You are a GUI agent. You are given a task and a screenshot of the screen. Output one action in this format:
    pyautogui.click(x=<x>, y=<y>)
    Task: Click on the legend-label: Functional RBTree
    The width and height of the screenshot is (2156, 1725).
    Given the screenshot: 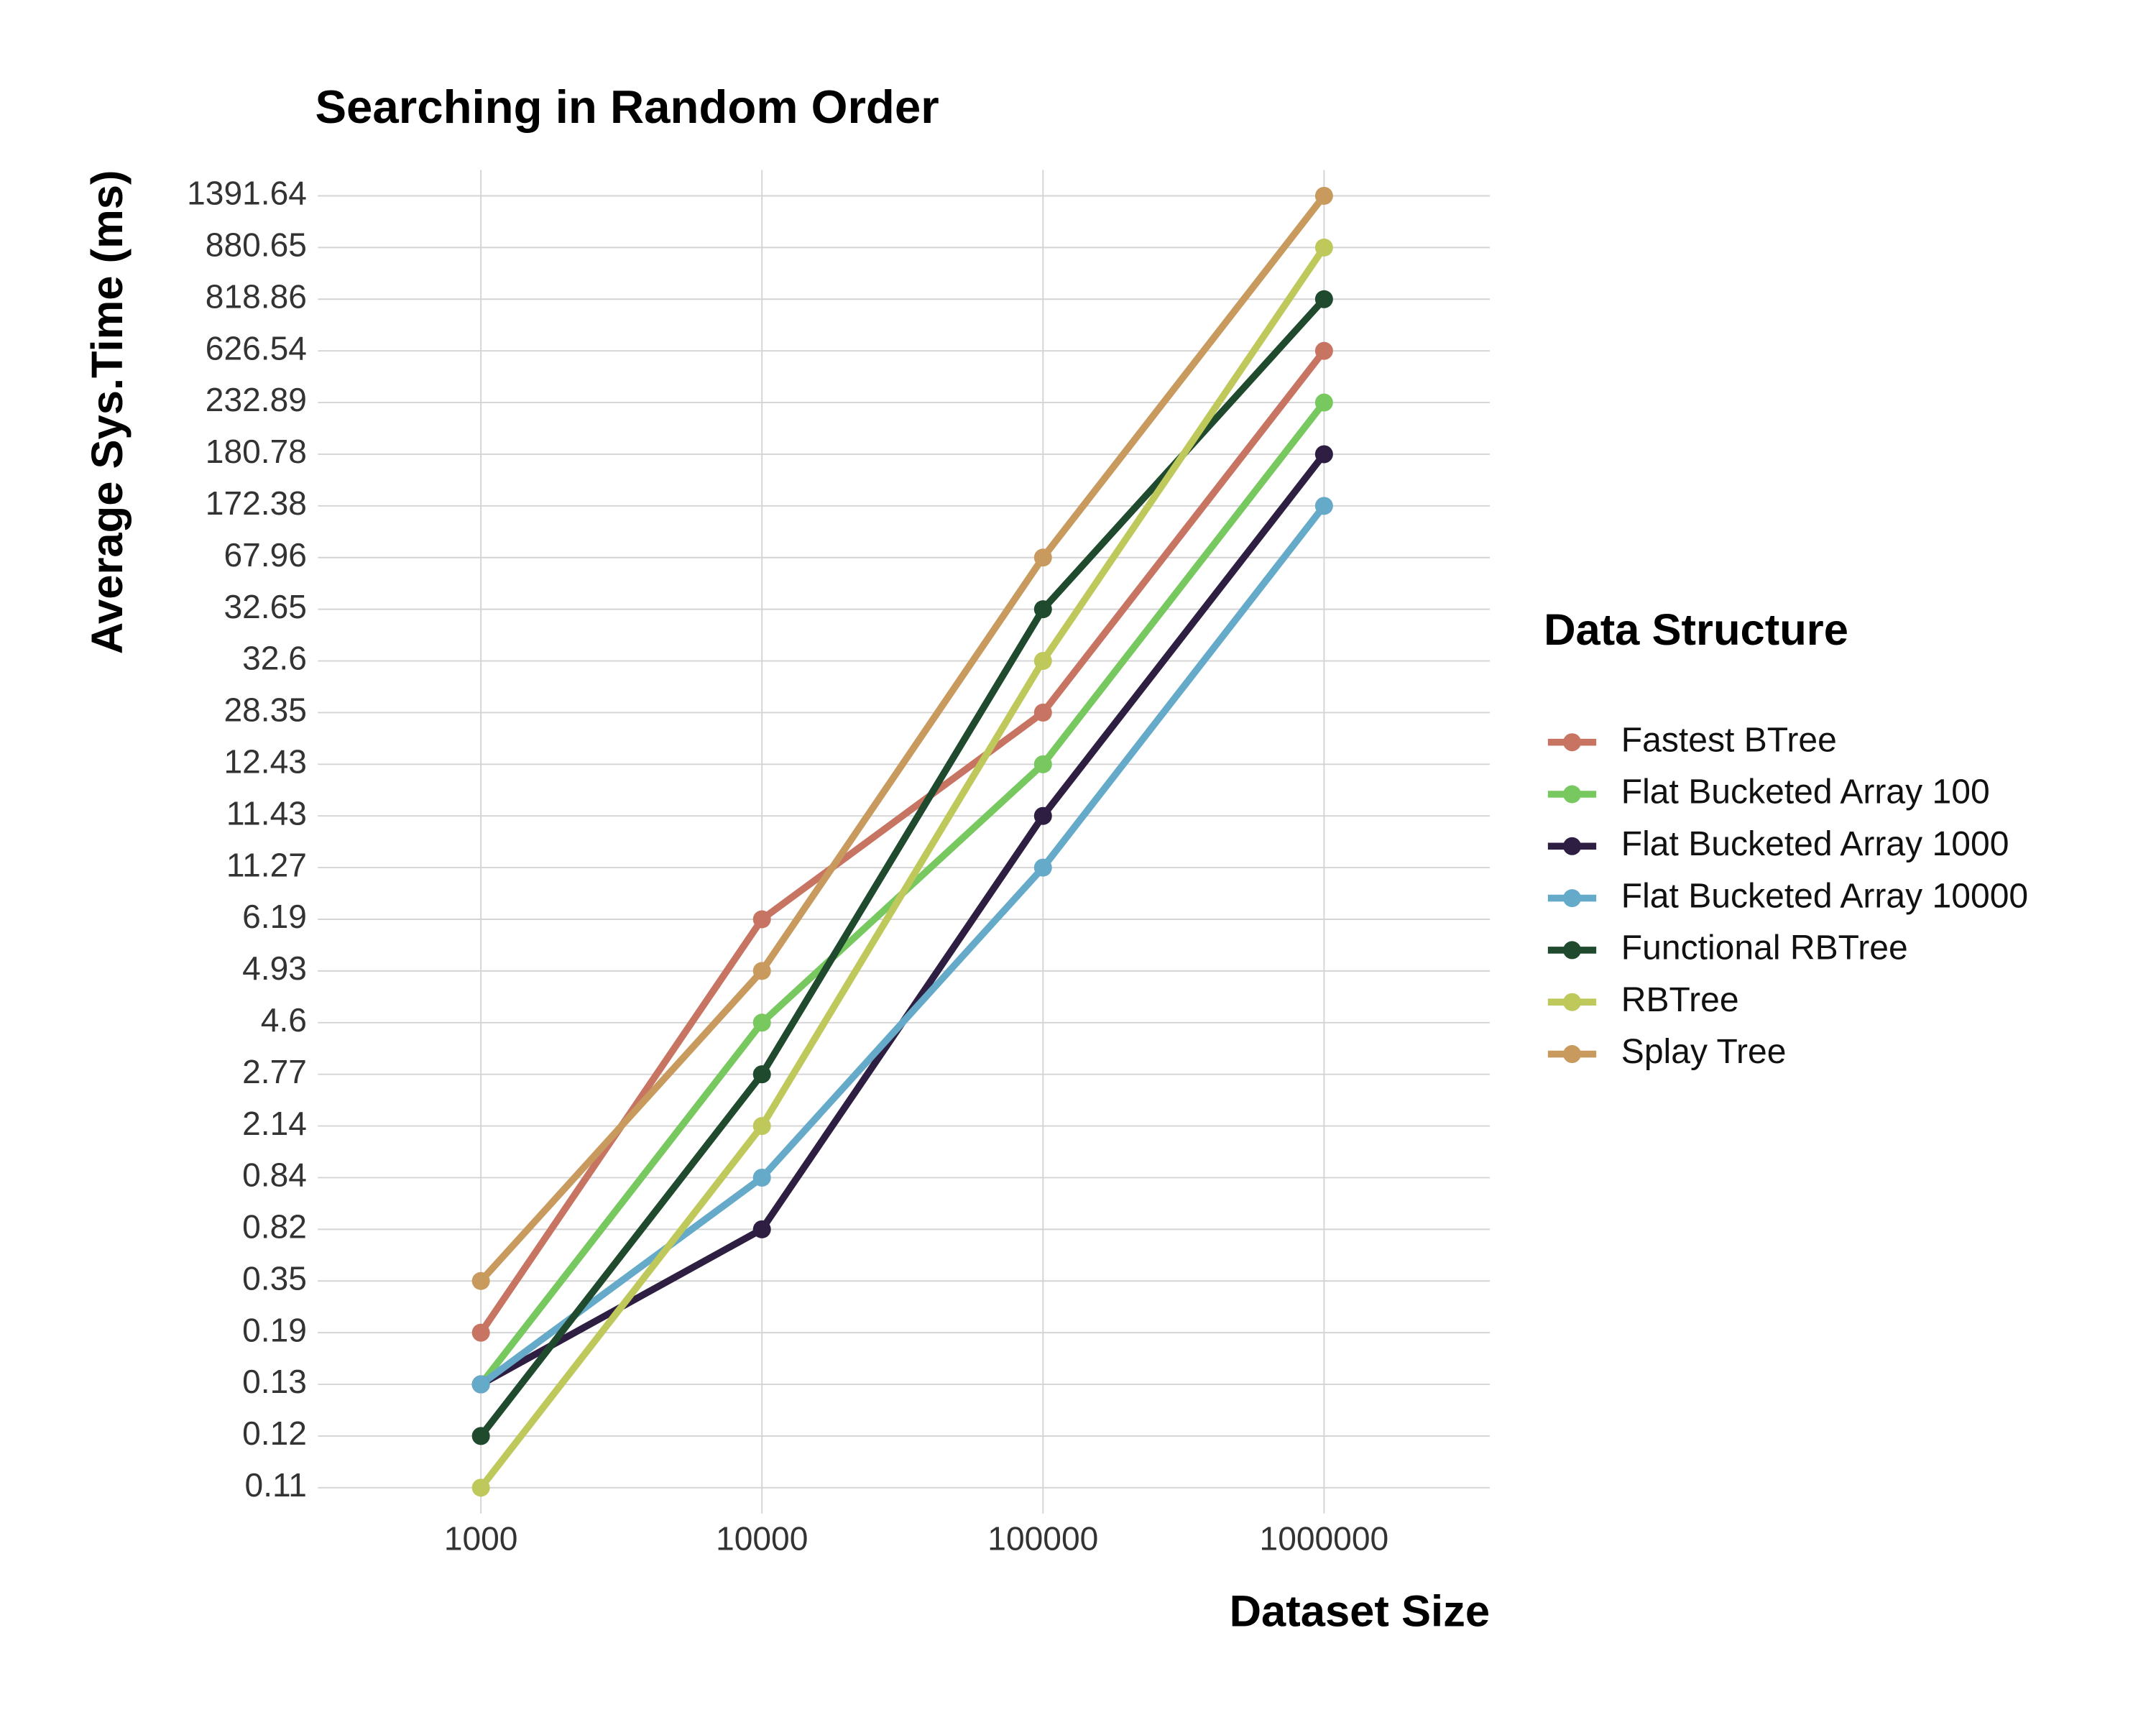 What is the action you would take?
    pyautogui.click(x=1765, y=948)
    